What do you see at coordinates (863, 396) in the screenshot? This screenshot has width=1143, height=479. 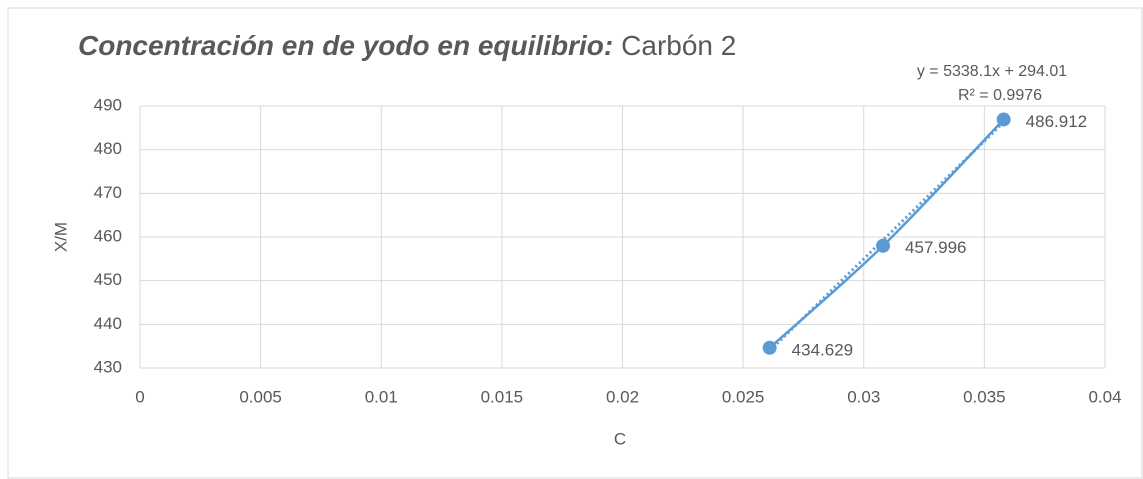 I see `x-tick-label: 0.03` at bounding box center [863, 396].